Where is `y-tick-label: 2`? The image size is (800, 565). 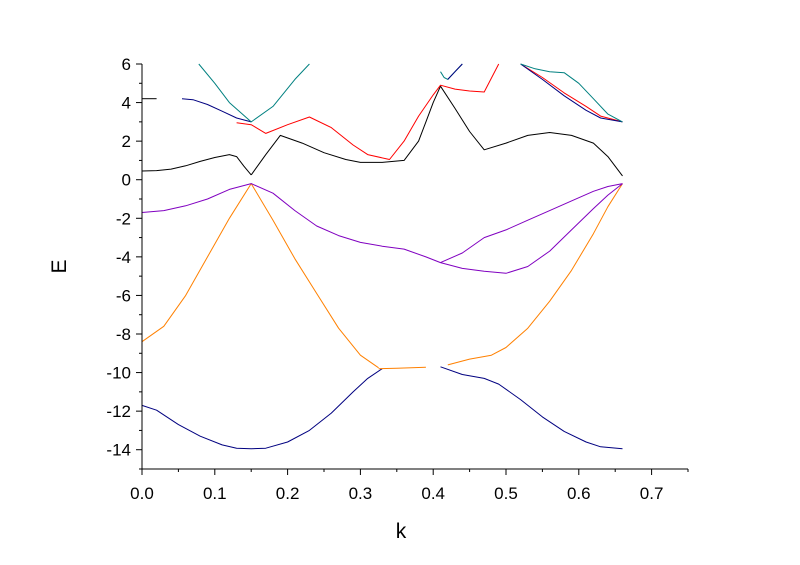 y-tick-label: 2 is located at coordinates (126, 141).